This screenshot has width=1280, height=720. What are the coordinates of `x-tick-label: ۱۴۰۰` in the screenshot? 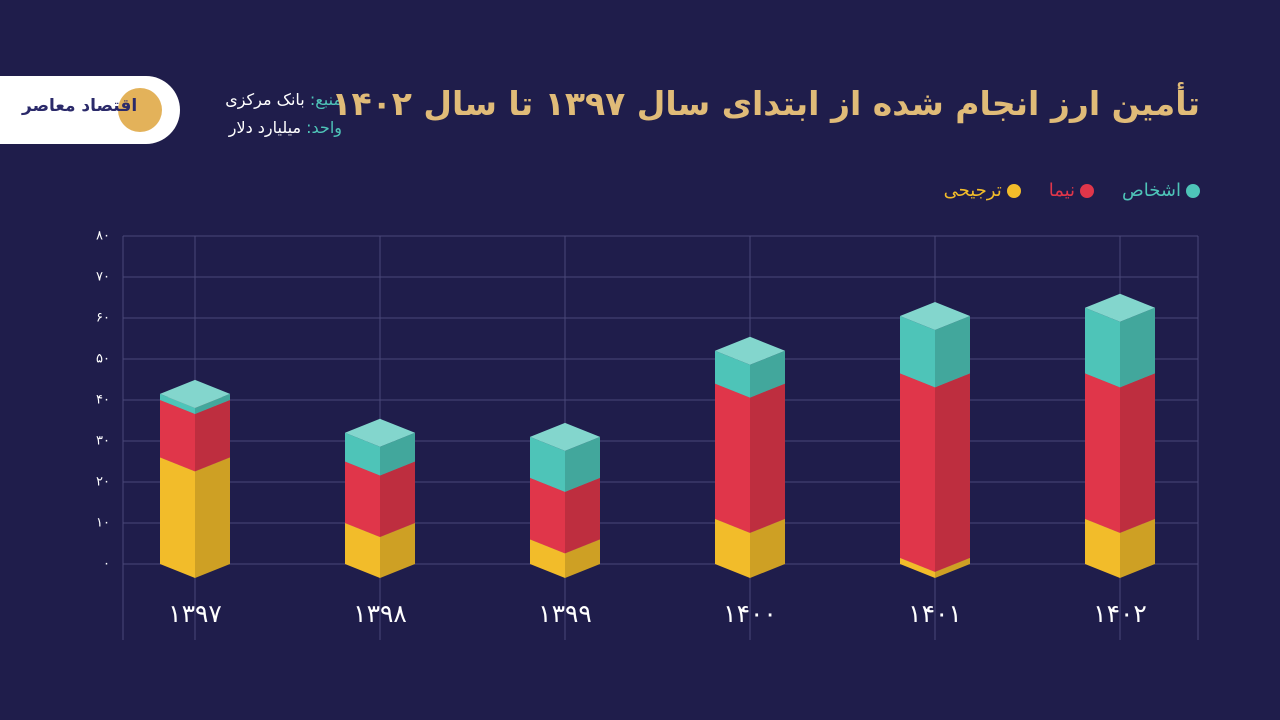 It's located at (750, 613).